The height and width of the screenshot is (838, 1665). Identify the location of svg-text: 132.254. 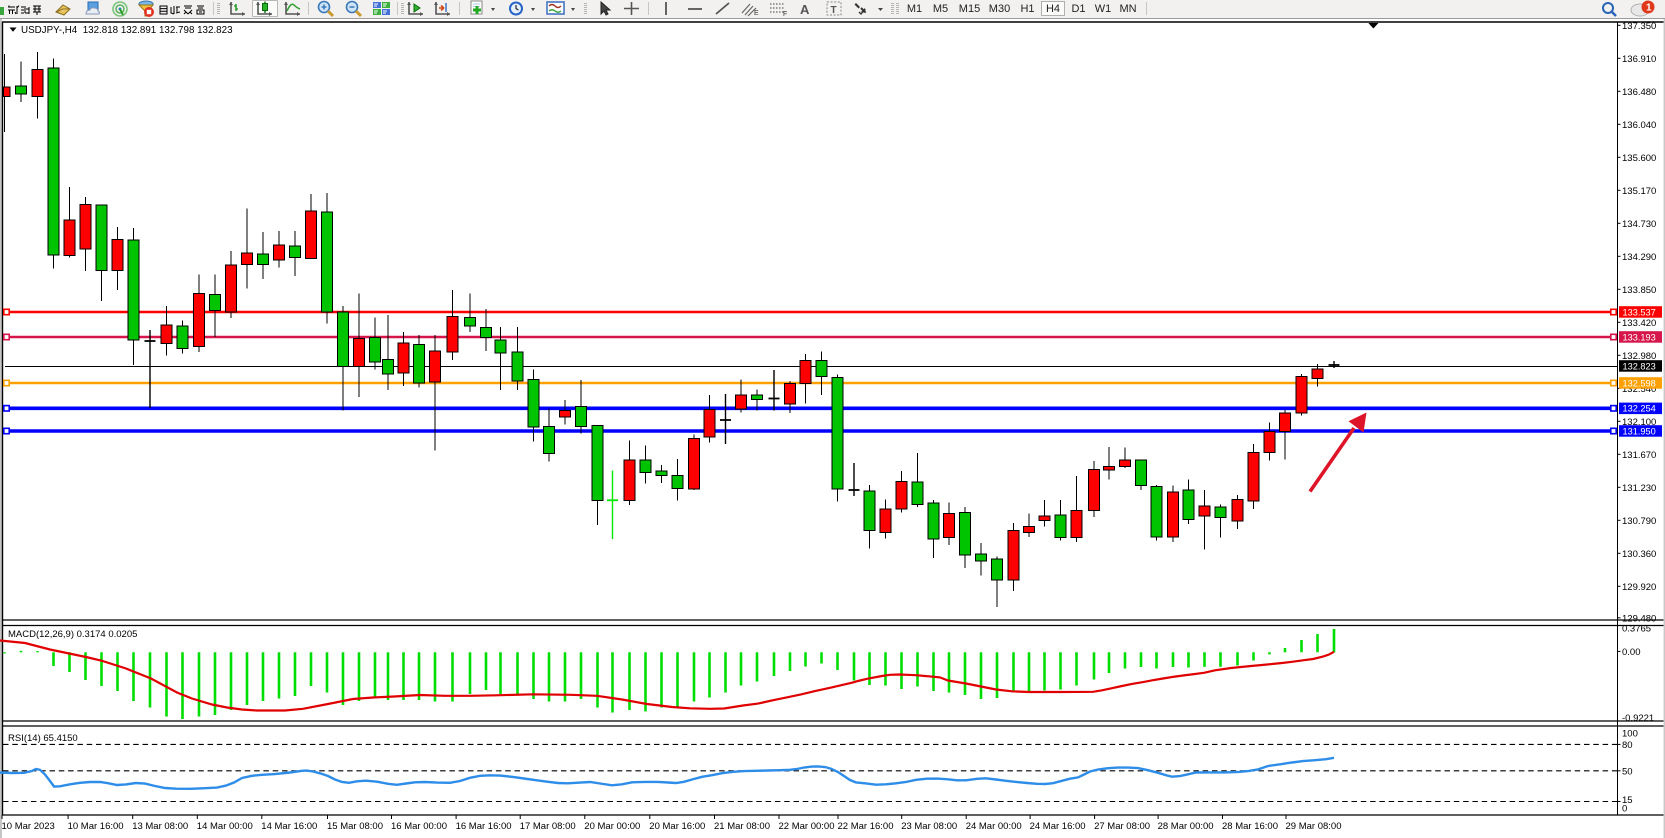
(1639, 409).